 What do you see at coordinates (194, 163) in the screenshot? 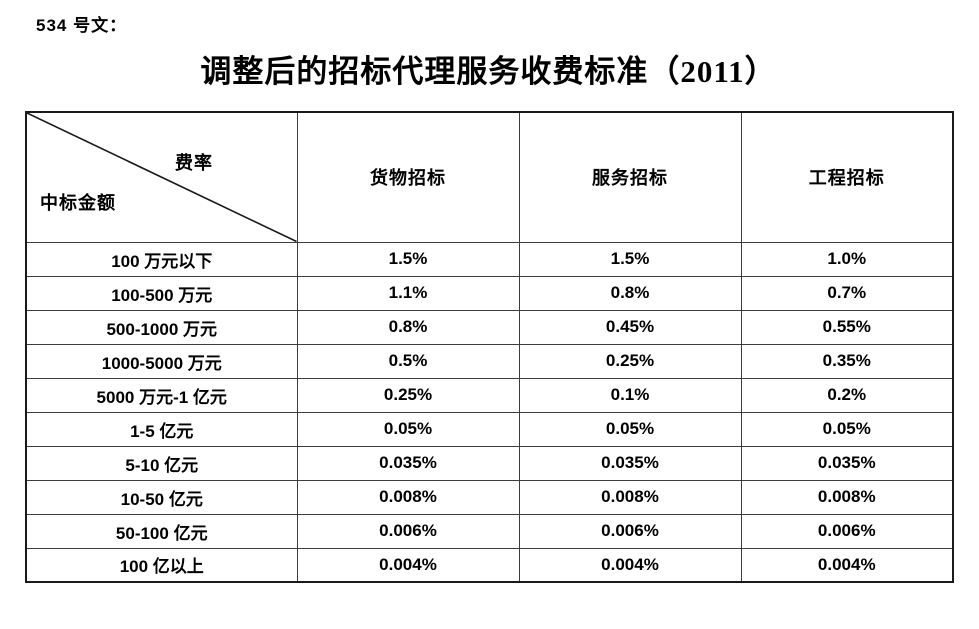
I see `corner-label-rate: 费率` at bounding box center [194, 163].